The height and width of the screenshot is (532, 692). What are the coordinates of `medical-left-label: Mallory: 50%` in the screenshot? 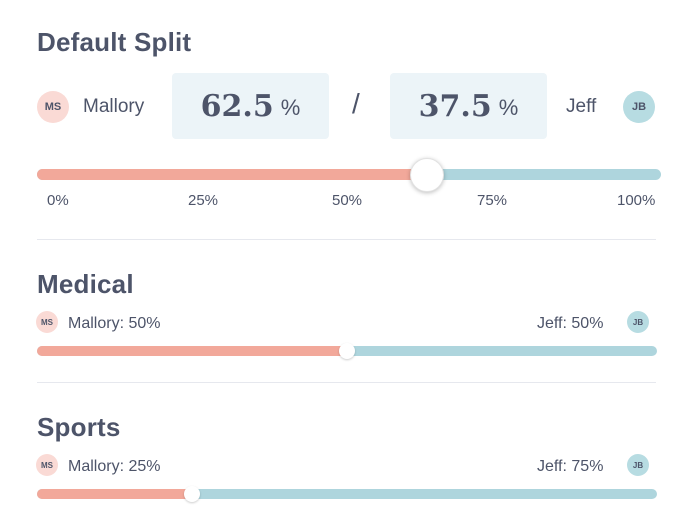 It's located at (114, 323).